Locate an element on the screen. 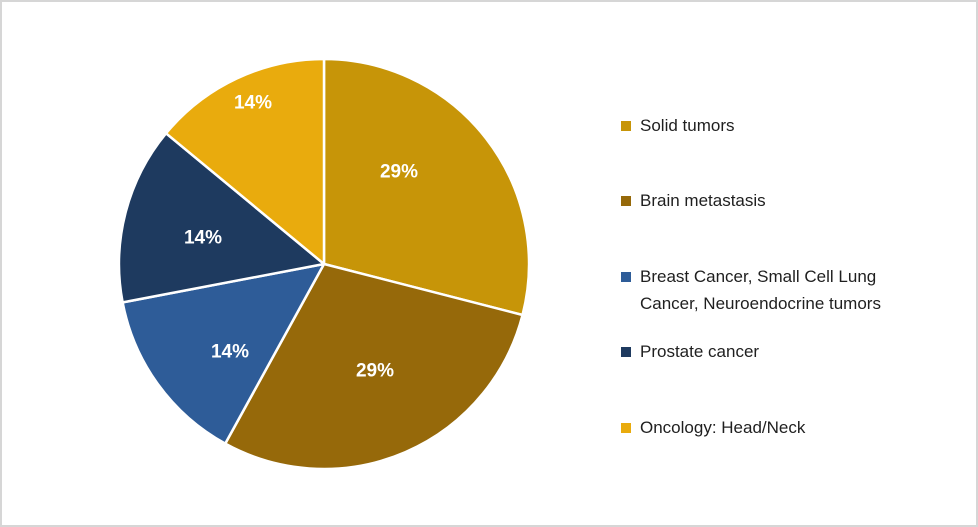 The image size is (978, 527). legend-item-oncology-head-neck: Oncology: Head/Neck is located at coordinates (791, 427).